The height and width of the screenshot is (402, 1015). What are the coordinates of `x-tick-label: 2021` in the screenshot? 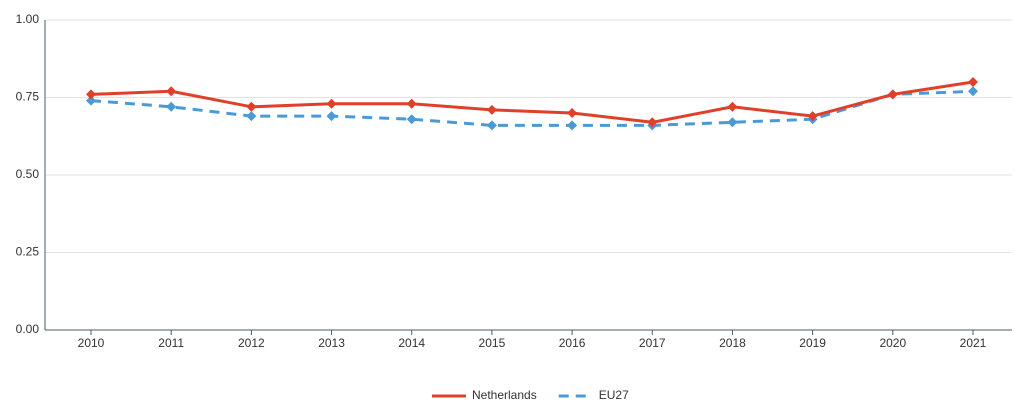 It's located at (973, 343).